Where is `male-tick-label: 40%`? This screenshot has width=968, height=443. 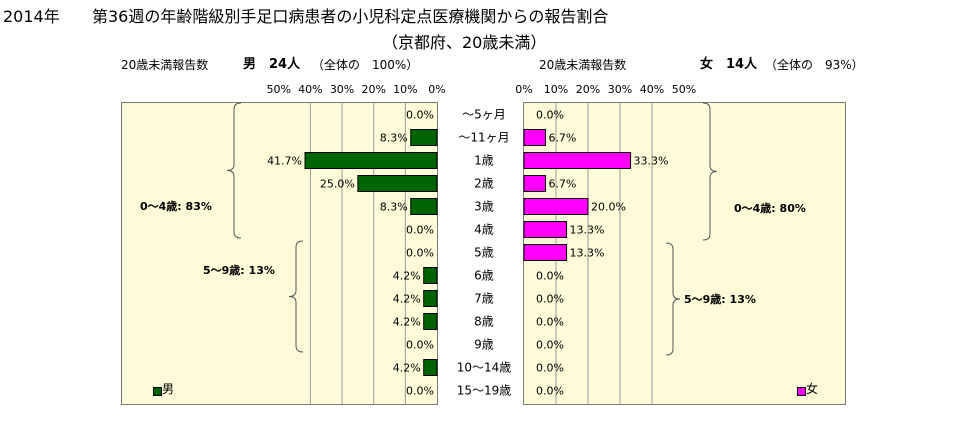 male-tick-label: 40% is located at coordinates (310, 89).